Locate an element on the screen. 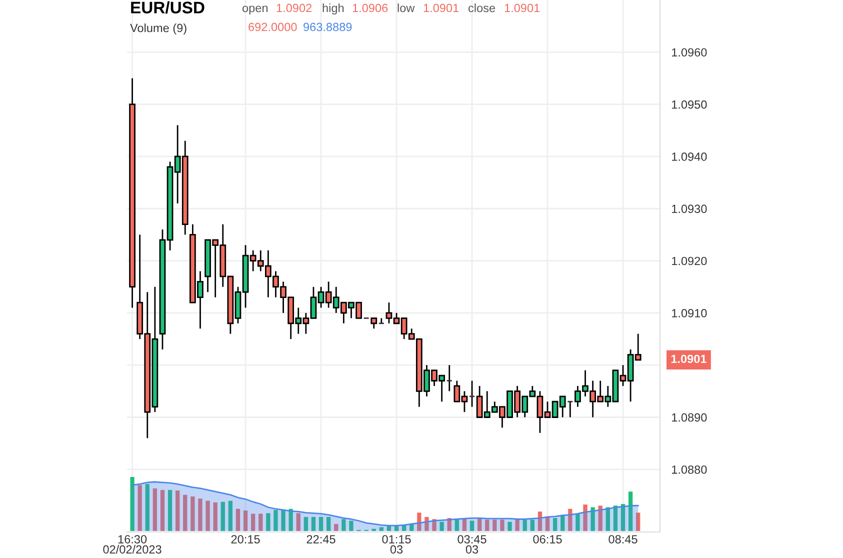 Image resolution: width=843 pixels, height=558 pixels. y-tick-label: 1.0890 is located at coordinates (689, 417).